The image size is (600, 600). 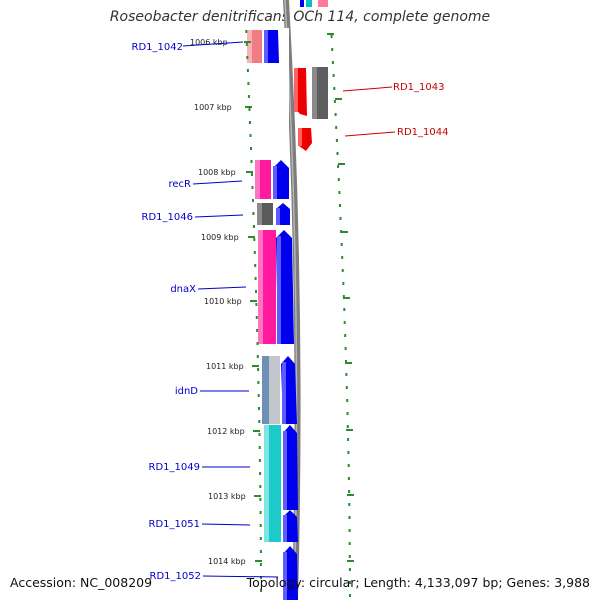 What do you see at coordinates (206, 184) in the screenshot?
I see `gene-label-recR: recR` at bounding box center [206, 184].